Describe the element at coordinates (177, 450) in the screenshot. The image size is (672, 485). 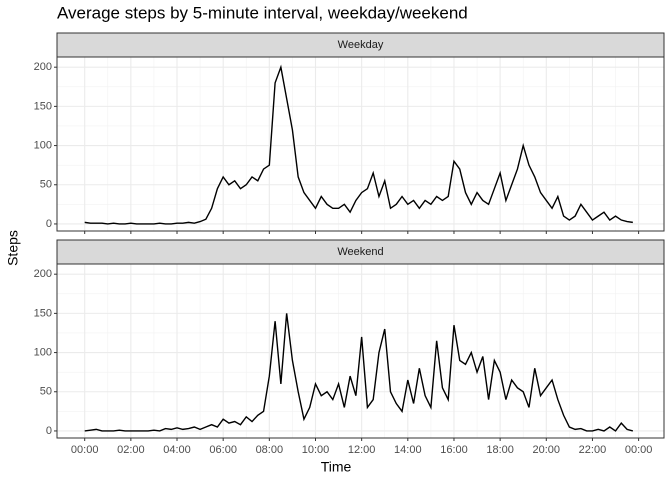
I see `x-tick-label: 04:00` at that location.